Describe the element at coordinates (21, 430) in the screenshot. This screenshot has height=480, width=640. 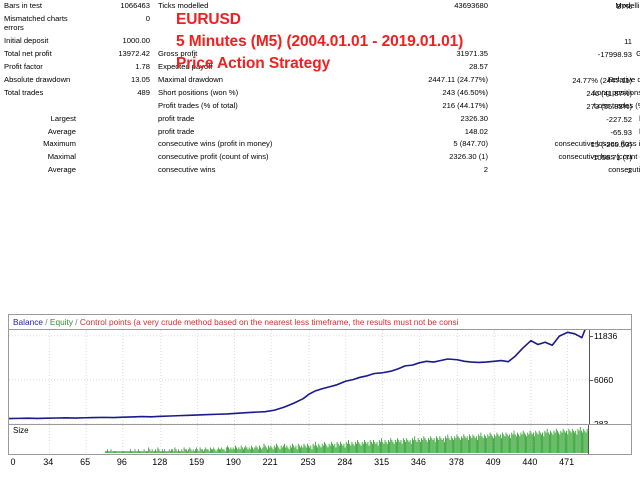
I see `size-panel-label: Size` at that location.